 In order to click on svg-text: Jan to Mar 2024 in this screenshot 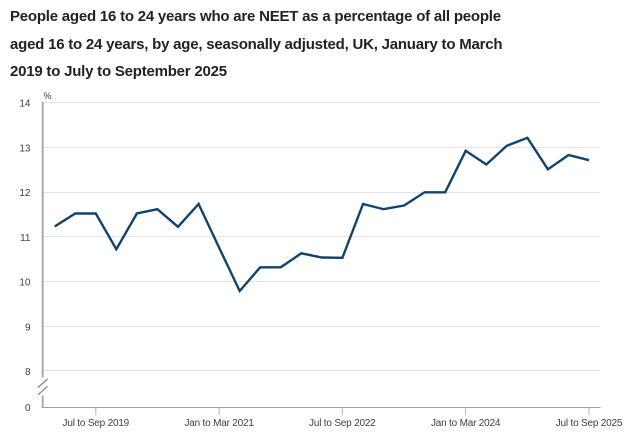, I will do `click(466, 423)`.